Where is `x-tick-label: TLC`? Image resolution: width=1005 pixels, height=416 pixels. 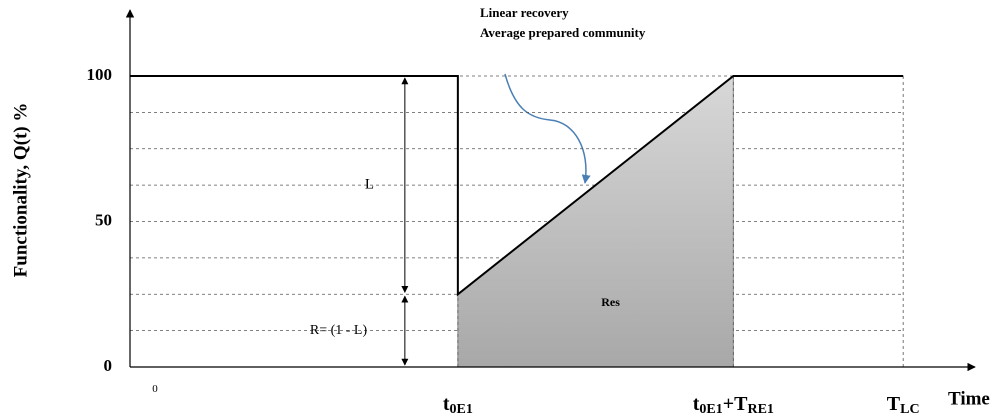 x-tick-label: TLC is located at coordinates (903, 404).